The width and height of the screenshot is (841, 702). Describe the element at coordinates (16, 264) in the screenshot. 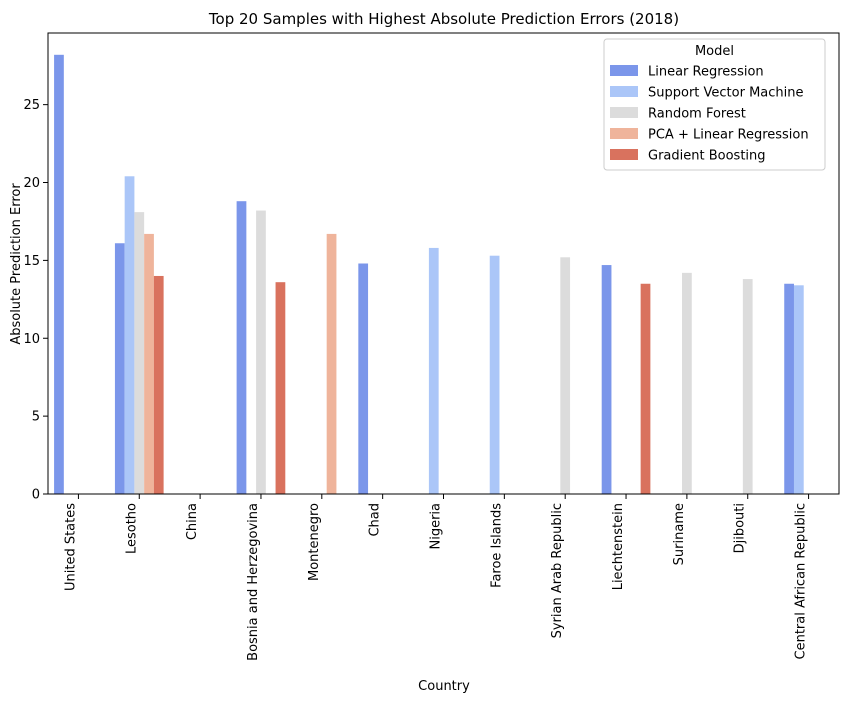

I see `y-axis-label: Absolute Prediction Error` at that location.